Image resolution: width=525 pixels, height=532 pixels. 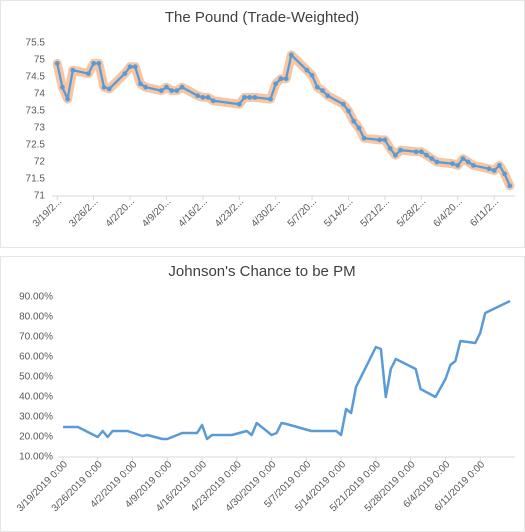 What do you see at coordinates (262, 17) in the screenshot?
I see `chart-title: The Pound (Trade-Weighted)` at bounding box center [262, 17].